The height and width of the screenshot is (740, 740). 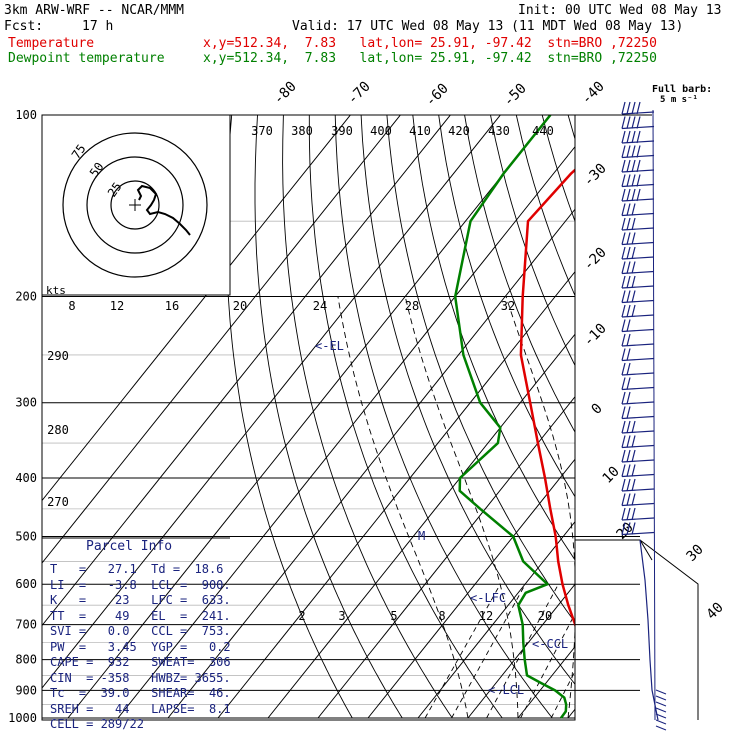 I want to click on speed-label: 24, so click(x=320, y=306).